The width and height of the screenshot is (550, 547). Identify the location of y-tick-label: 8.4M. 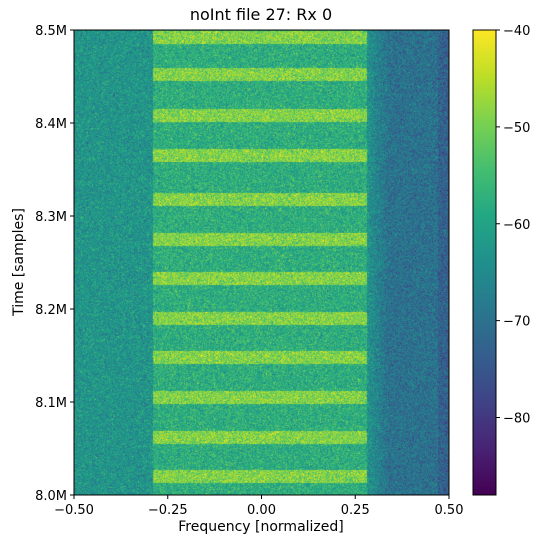
(51, 124).